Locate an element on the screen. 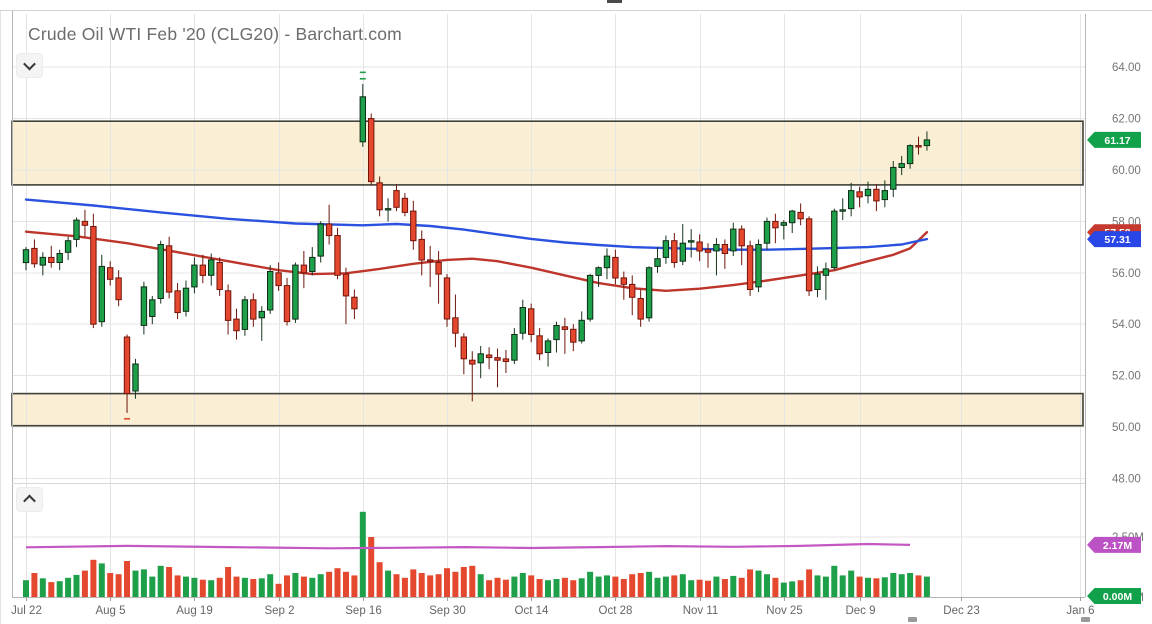  chevron-down-icon is located at coordinates (29, 64).